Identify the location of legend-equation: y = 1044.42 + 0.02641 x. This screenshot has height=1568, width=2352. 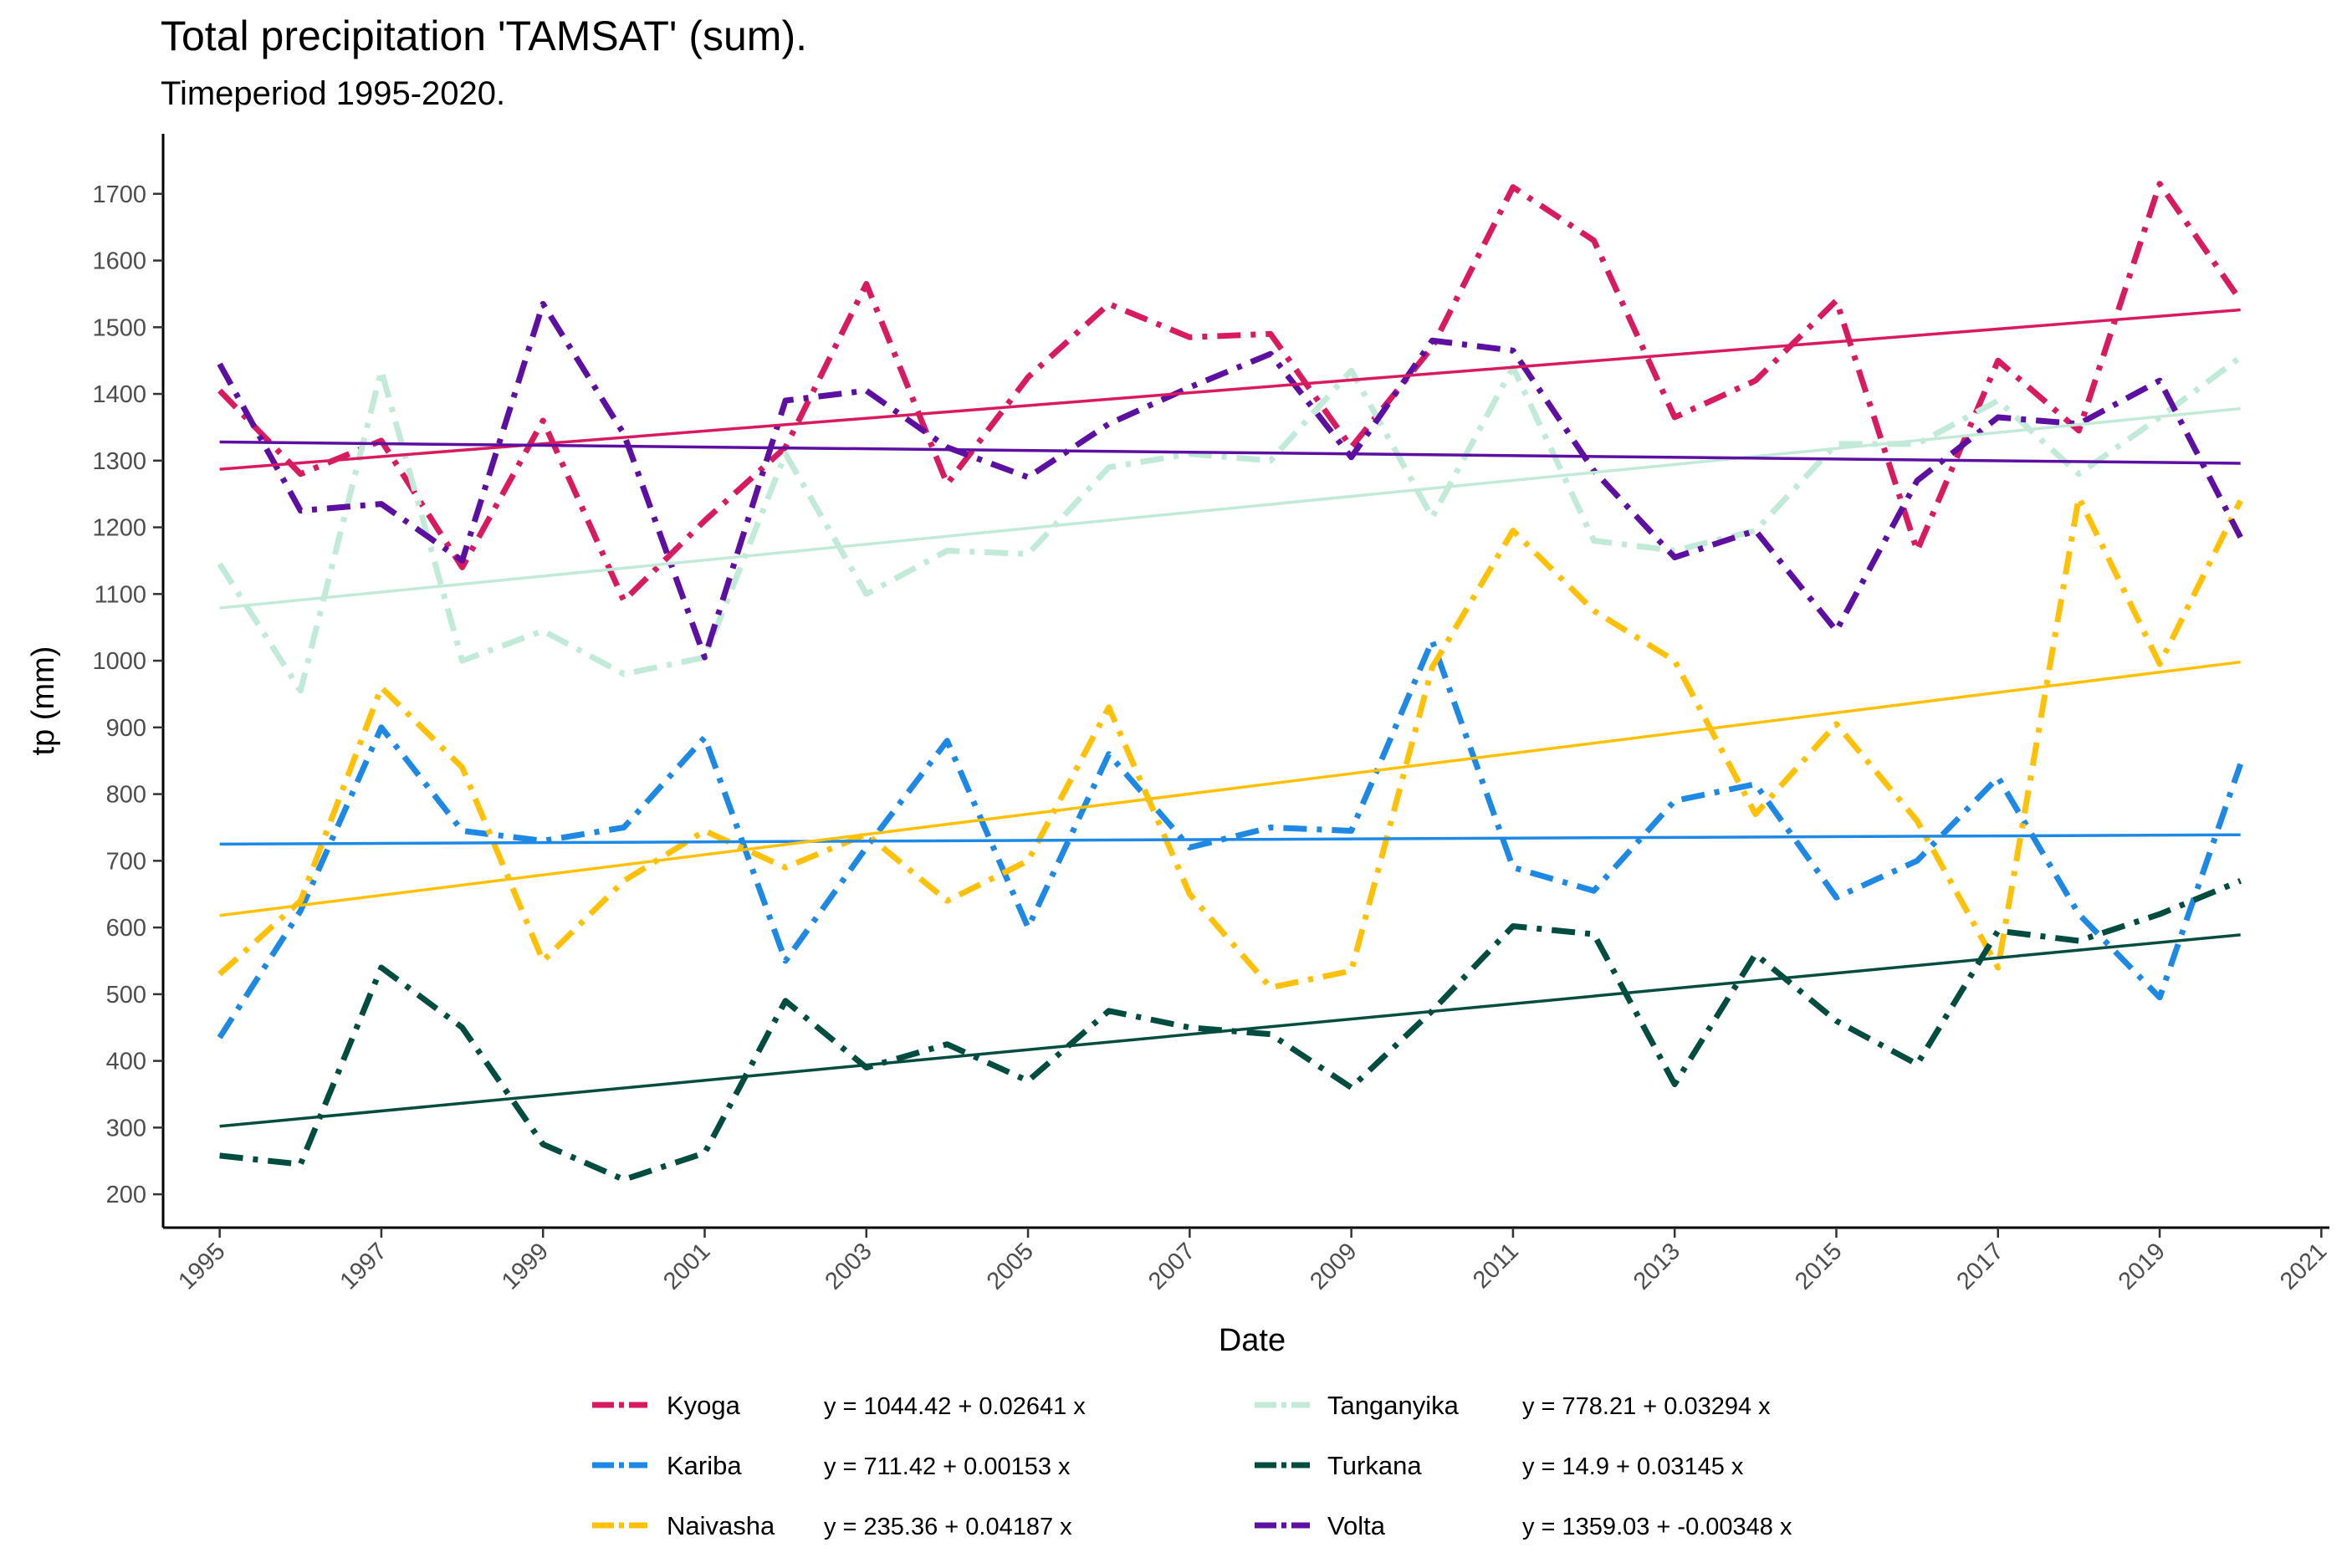
(955, 1406).